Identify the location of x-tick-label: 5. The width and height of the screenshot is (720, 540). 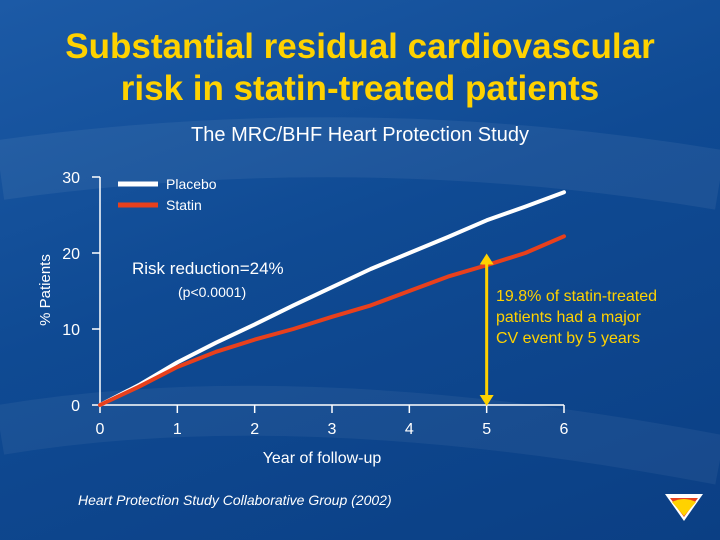
(486, 429).